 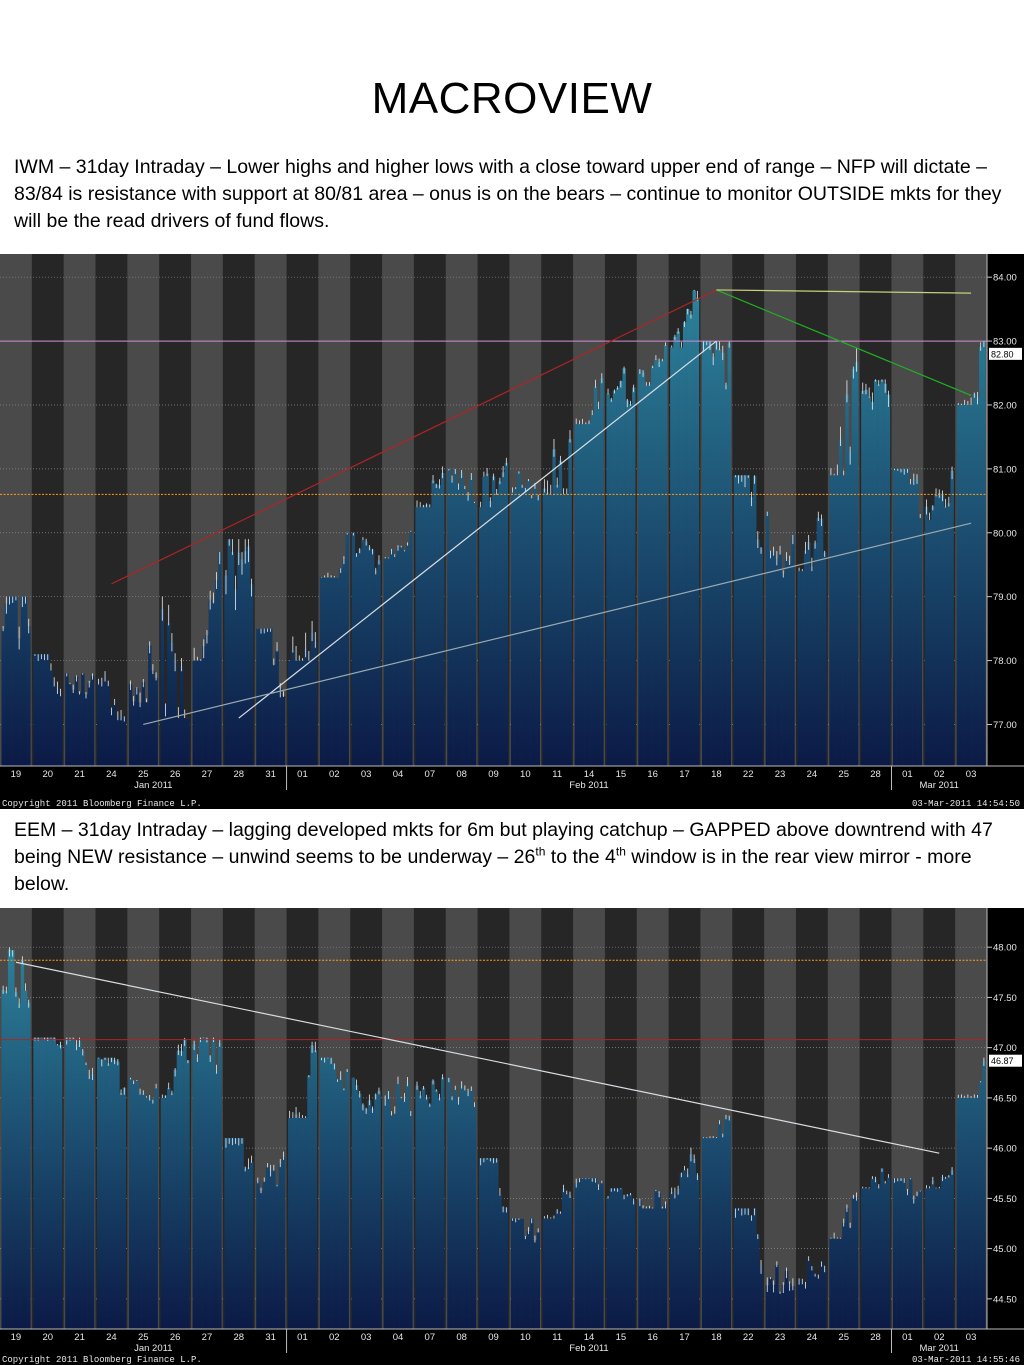 What do you see at coordinates (1005, 1299) in the screenshot?
I see `y-tick-label: 44.50` at bounding box center [1005, 1299].